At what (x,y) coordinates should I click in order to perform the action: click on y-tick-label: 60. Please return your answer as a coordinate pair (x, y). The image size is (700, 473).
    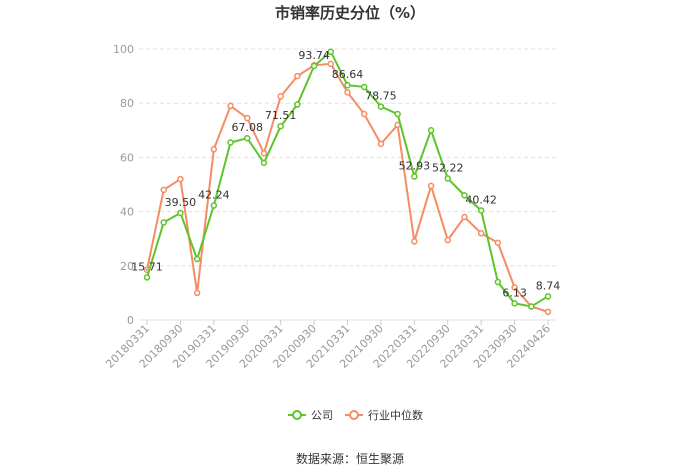
    Looking at the image, I should click on (127, 157).